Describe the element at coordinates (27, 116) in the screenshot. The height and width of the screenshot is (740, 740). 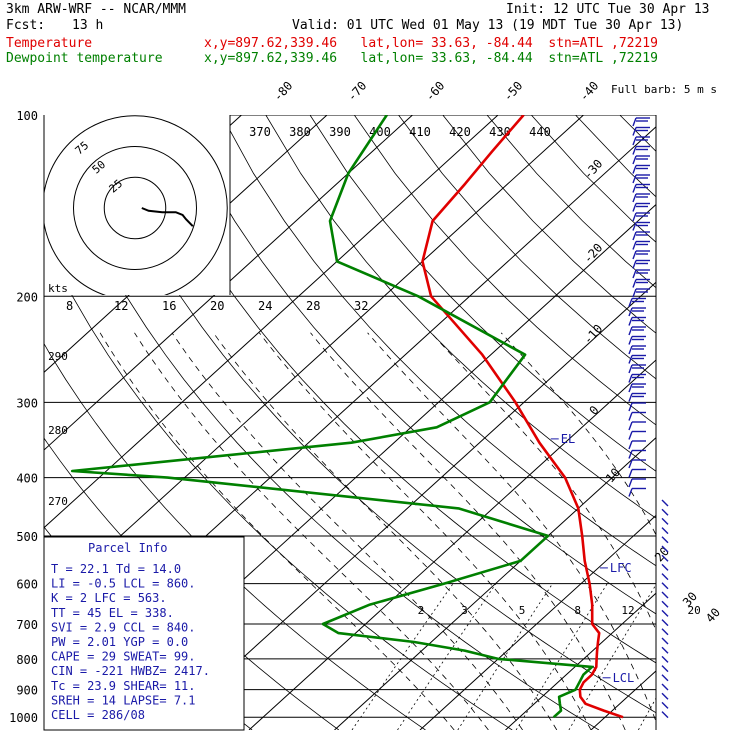
I see `pressure-tick-label: 100` at that location.